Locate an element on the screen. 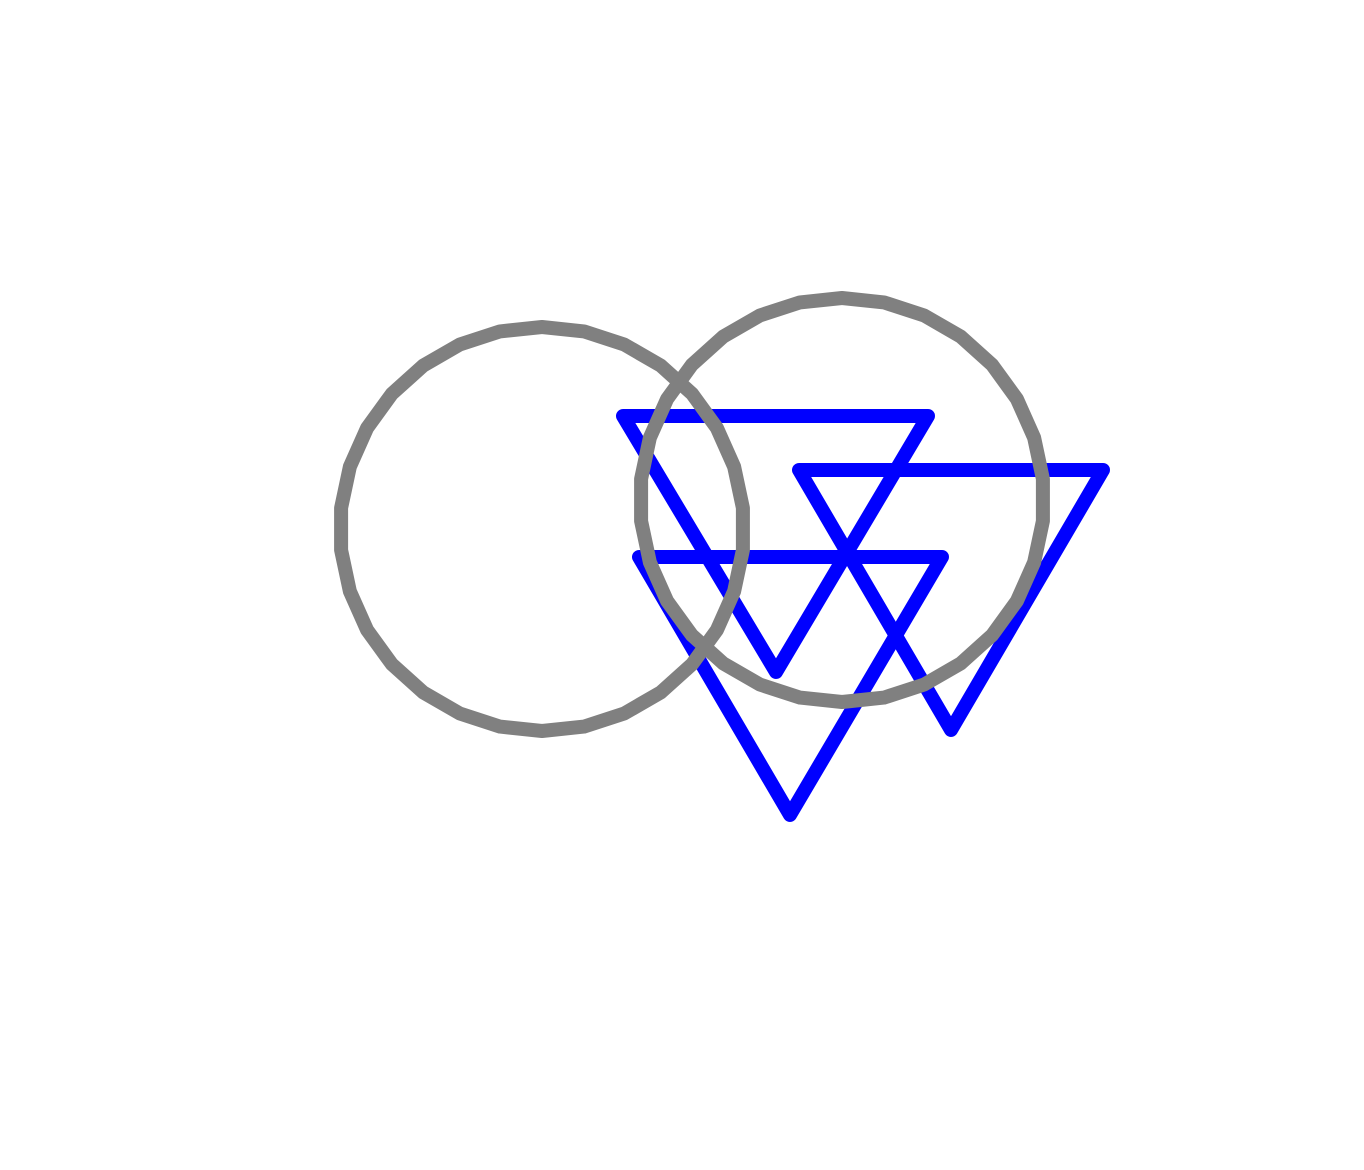 The image size is (1364, 1170). upper-left-blue-triangle is located at coordinates (775, 544).